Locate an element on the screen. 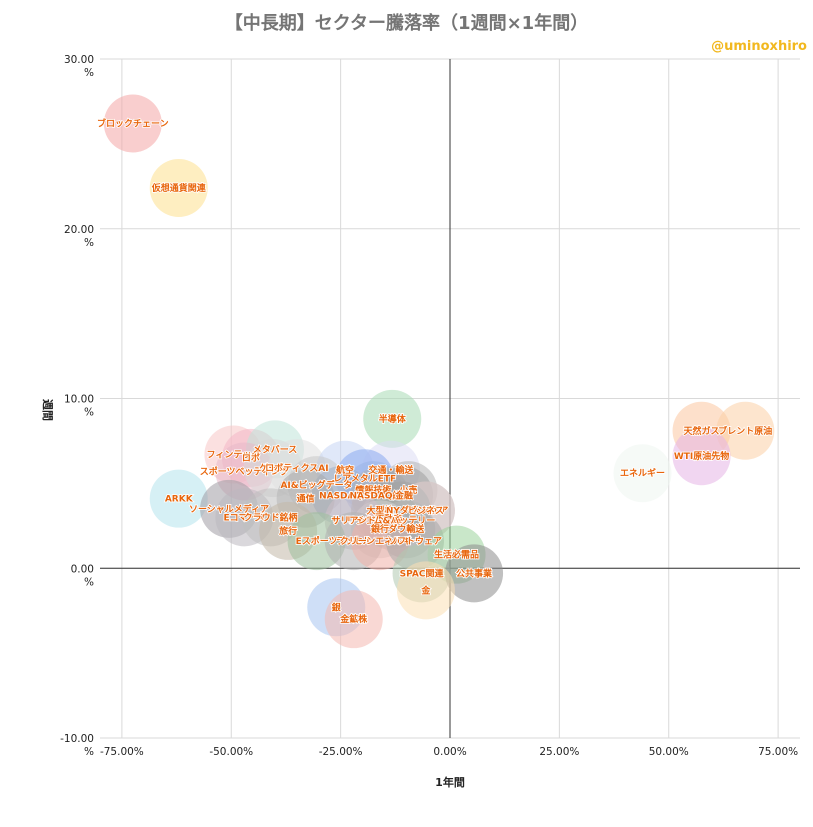  data-point-label: スポーツベッティング is located at coordinates (244, 471).